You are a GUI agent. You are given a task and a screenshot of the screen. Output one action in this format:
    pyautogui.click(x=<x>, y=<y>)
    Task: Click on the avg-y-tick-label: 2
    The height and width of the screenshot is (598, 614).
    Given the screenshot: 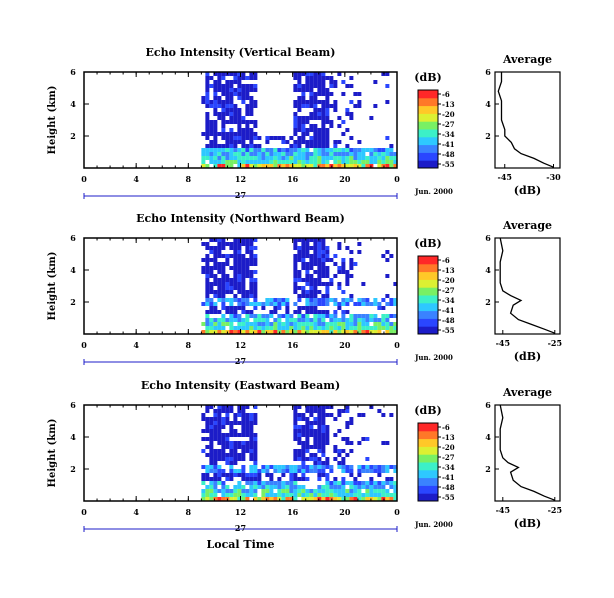 What is the action you would take?
    pyautogui.click(x=488, y=302)
    